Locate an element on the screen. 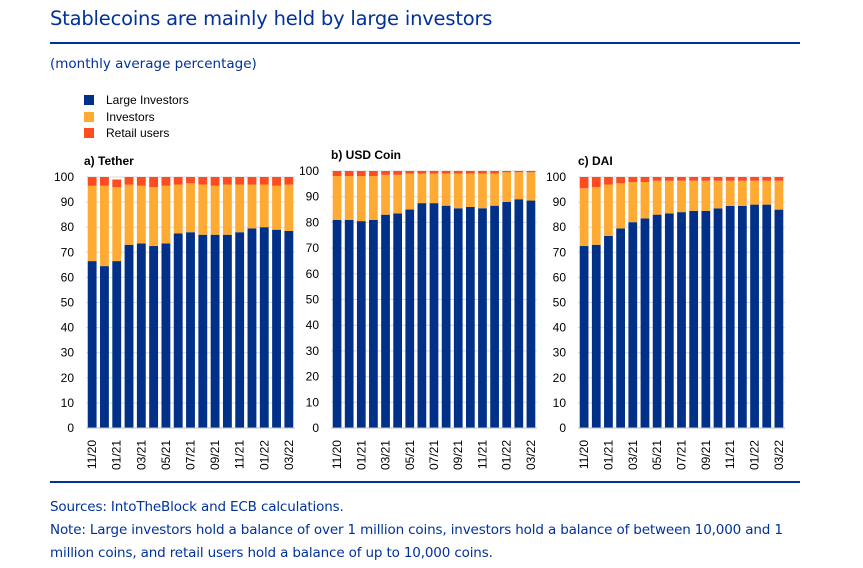  y-tick-label: 100 is located at coordinates (64, 177).